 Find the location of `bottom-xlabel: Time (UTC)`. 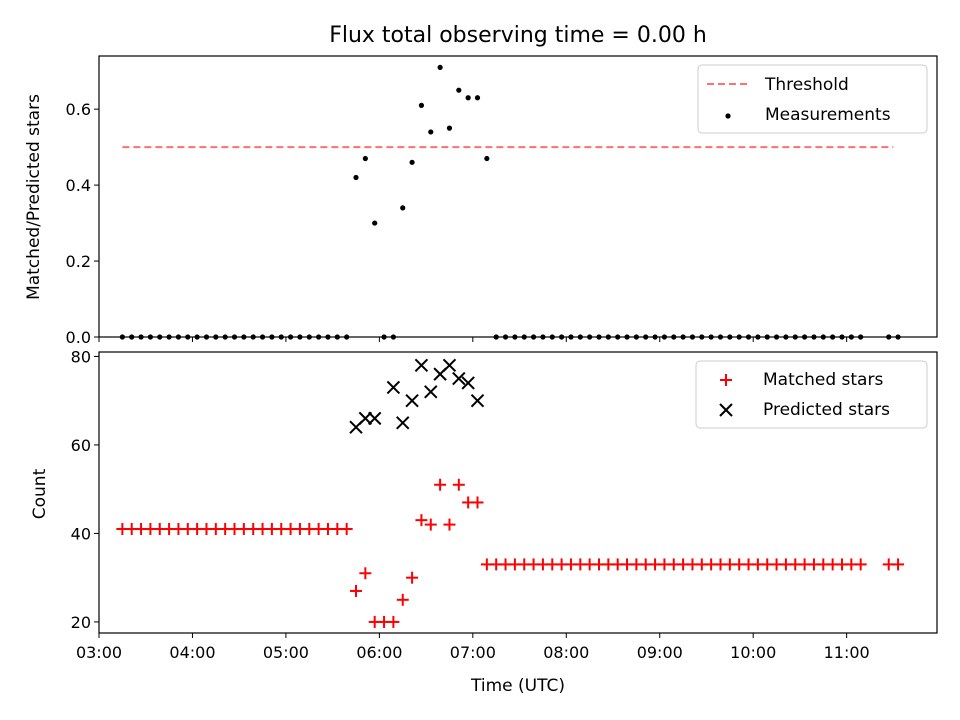

bottom-xlabel: Time (UTC) is located at coordinates (517, 686).